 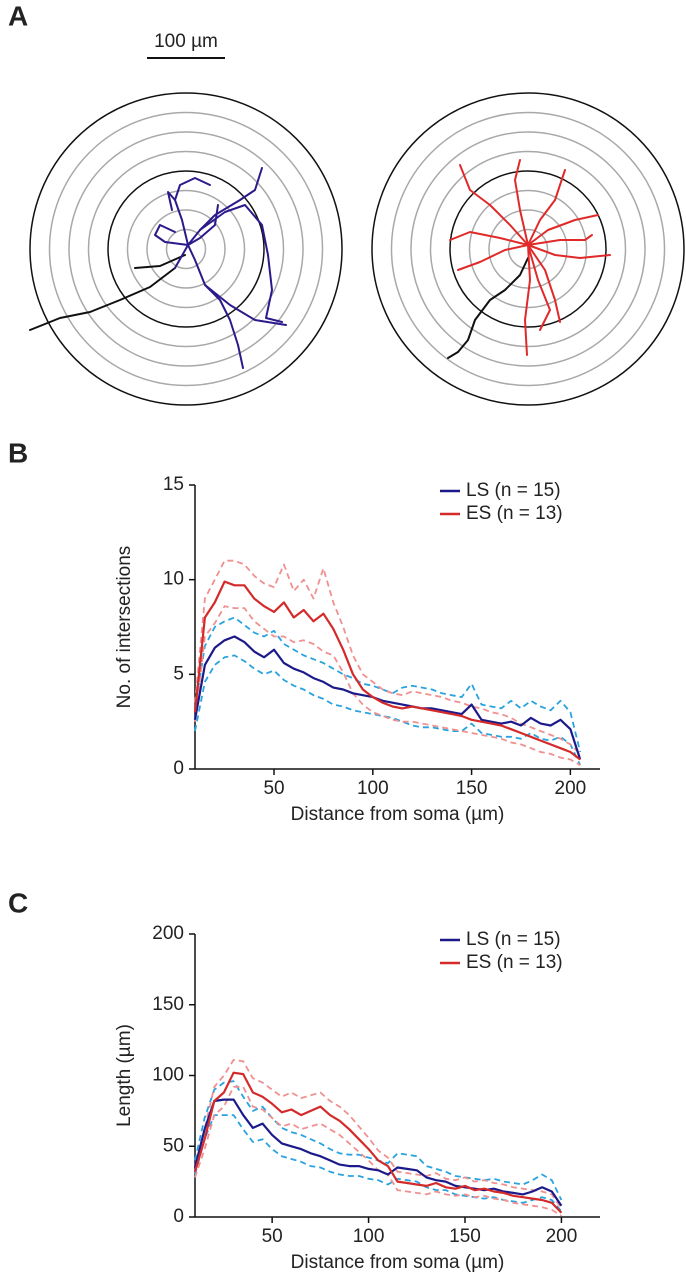 I want to click on y-axis-label: Length (µm), so click(x=124, y=1075).